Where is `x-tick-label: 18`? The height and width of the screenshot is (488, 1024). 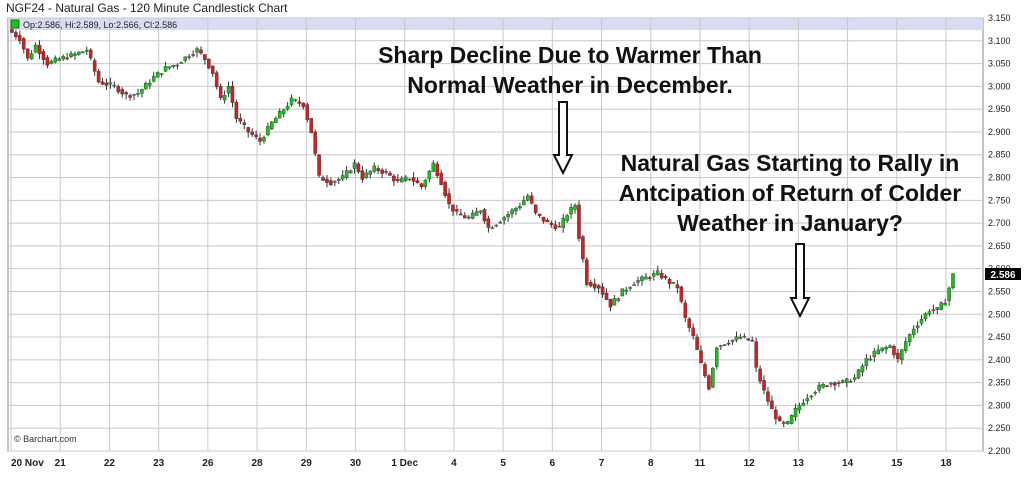
x-tick-label: 18 is located at coordinates (946, 463).